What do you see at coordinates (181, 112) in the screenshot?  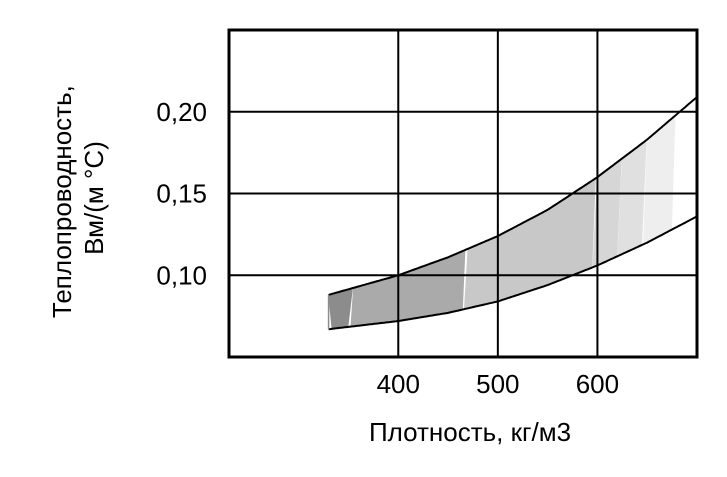 I see `y-tick-label: 0,20` at bounding box center [181, 112].